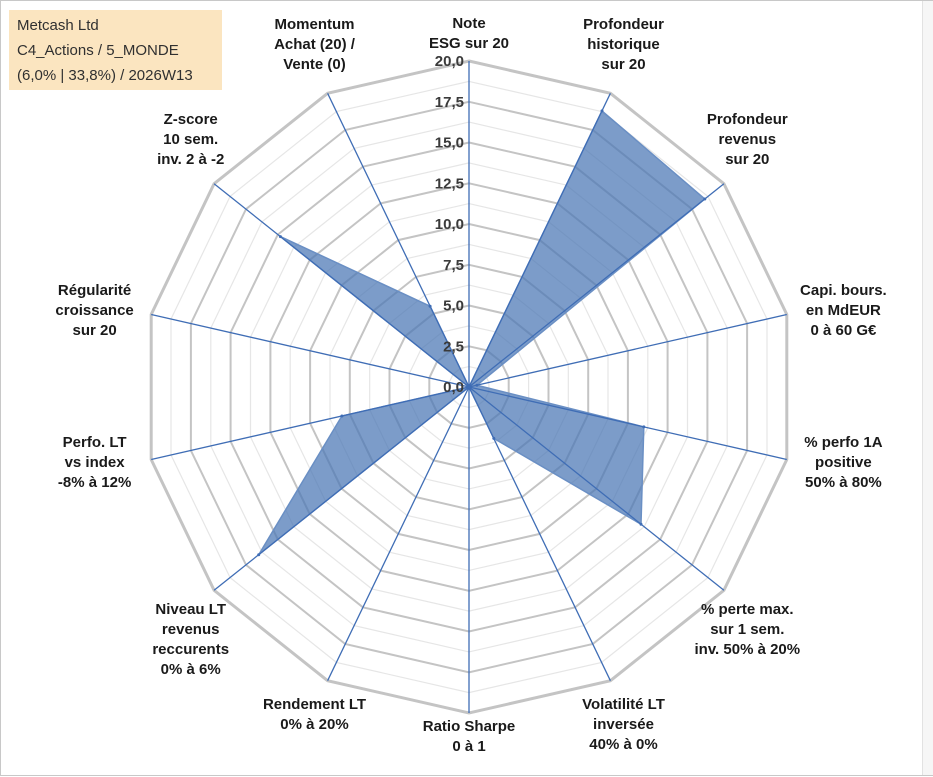  What do you see at coordinates (623, 44) in the screenshot?
I see `axis-label: historique` at bounding box center [623, 44].